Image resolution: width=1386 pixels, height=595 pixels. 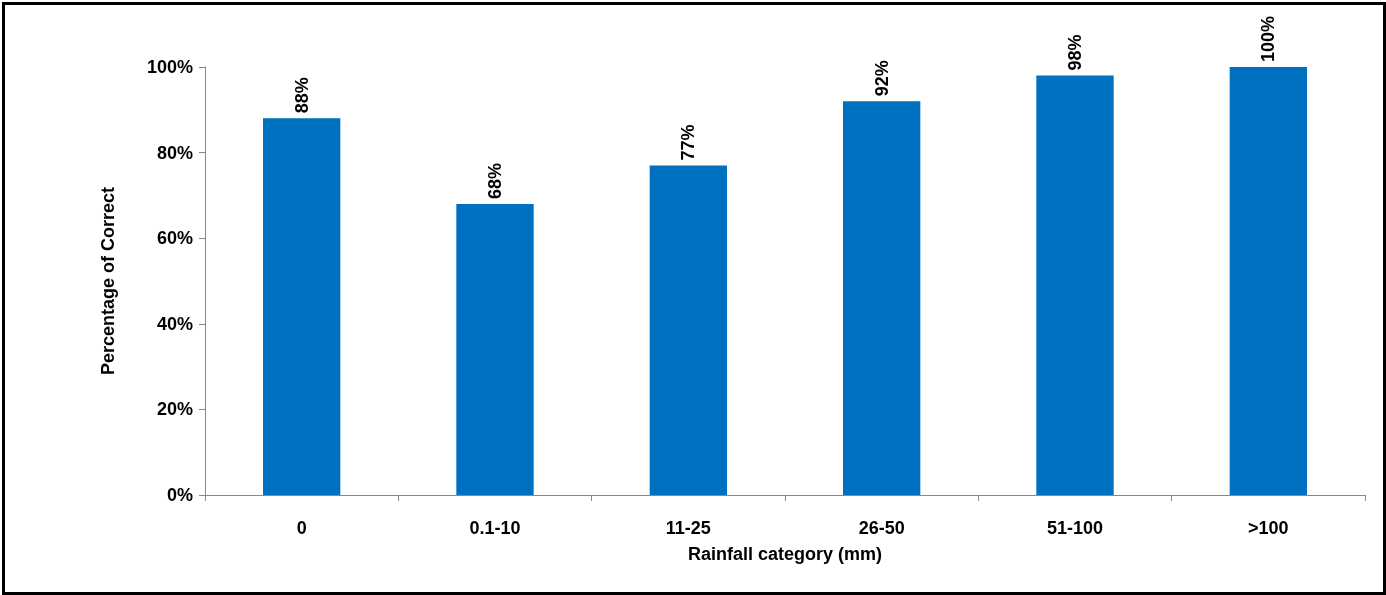 What do you see at coordinates (881, 528) in the screenshot?
I see `x-tick-label: 26-50` at bounding box center [881, 528].